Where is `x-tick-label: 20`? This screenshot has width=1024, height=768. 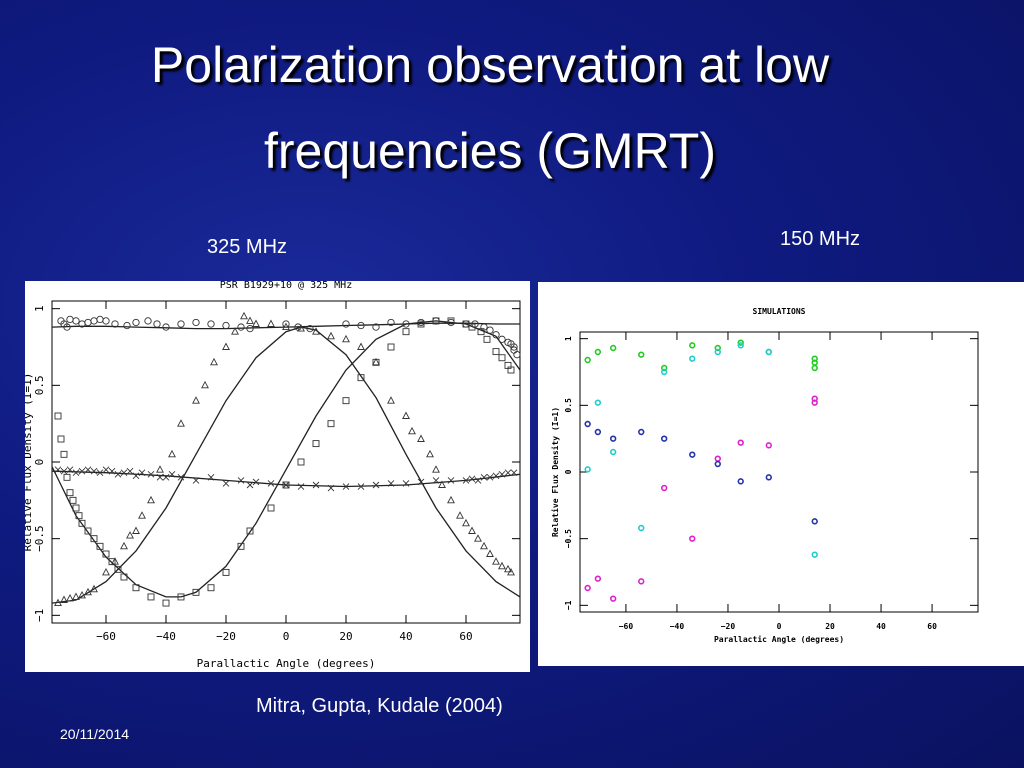 x-tick-label: 20 is located at coordinates (830, 626).